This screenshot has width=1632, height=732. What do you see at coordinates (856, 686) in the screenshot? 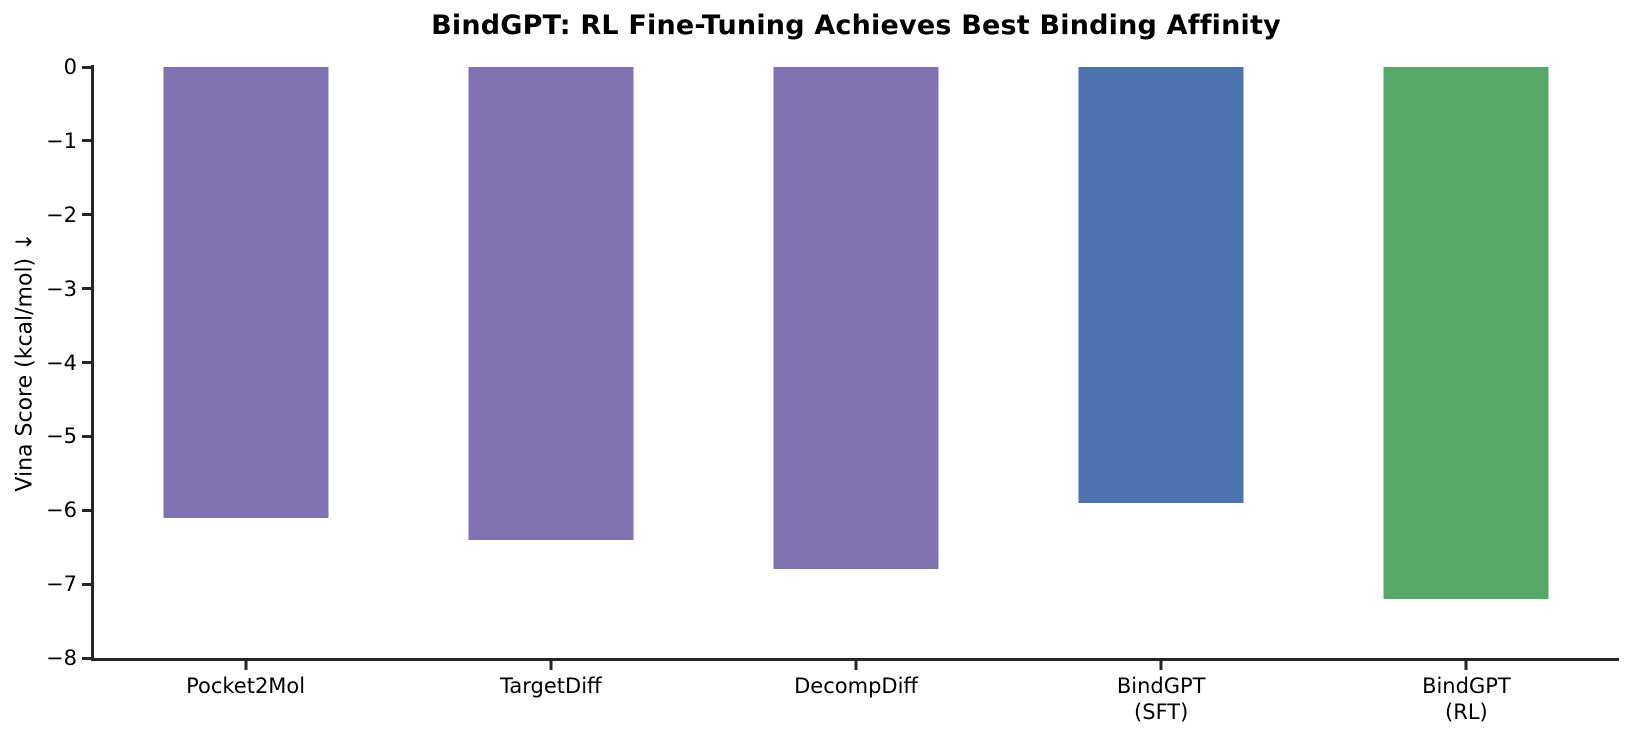
I see `x-tick-label: DecompDiff` at bounding box center [856, 686].